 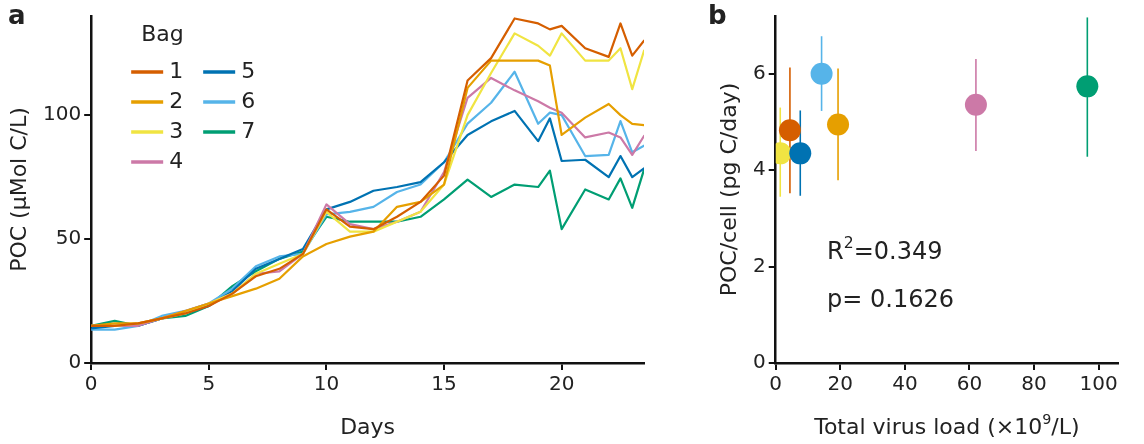 I want to click on x-tick-label: 60, so click(x=969, y=383).